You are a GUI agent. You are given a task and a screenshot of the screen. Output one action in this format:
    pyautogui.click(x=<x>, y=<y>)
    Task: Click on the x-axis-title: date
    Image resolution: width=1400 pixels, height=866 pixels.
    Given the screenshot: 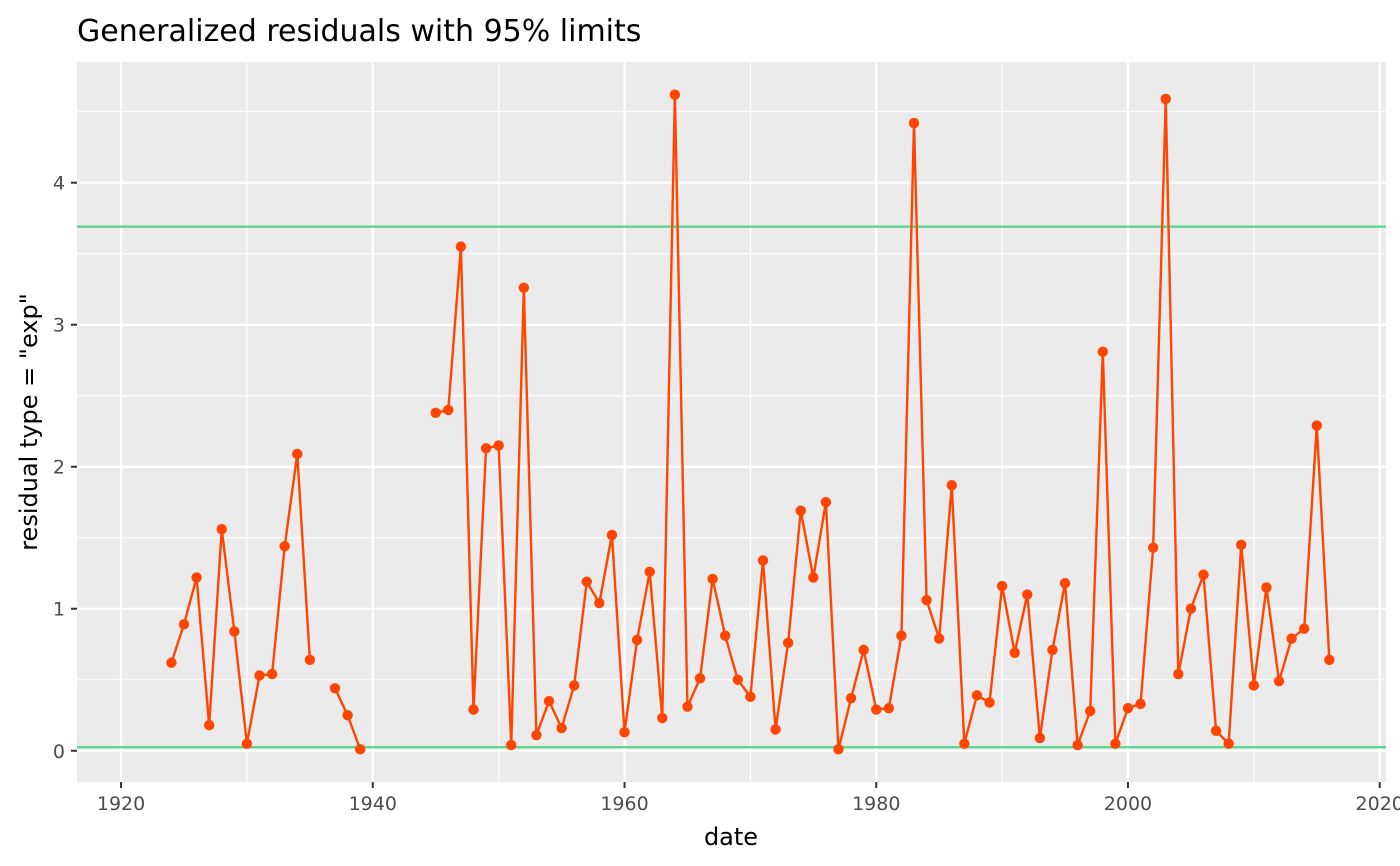 What is the action you would take?
    pyautogui.click(x=731, y=837)
    